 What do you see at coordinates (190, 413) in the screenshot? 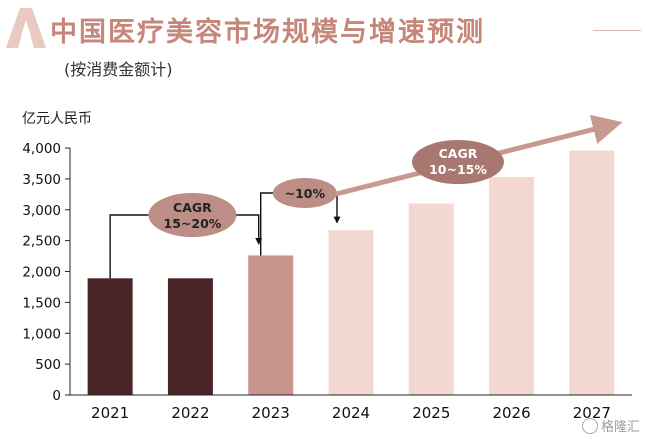
I see `x-tick-label: 2022` at bounding box center [190, 413].